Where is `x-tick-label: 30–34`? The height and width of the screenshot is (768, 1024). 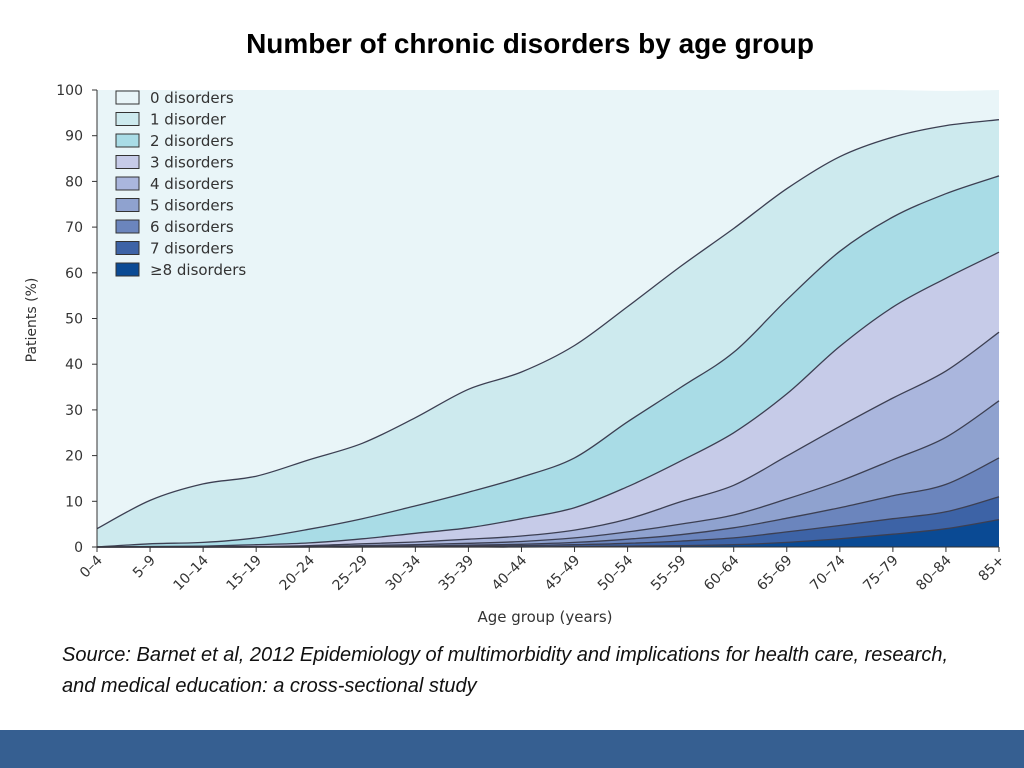
x-tick-label: 30–34 is located at coordinates (404, 573).